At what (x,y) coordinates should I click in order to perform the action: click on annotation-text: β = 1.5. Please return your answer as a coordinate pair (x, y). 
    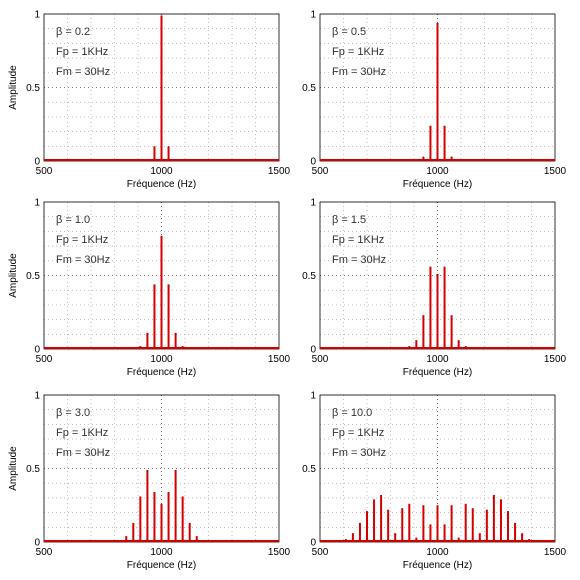
    Looking at the image, I should click on (349, 220).